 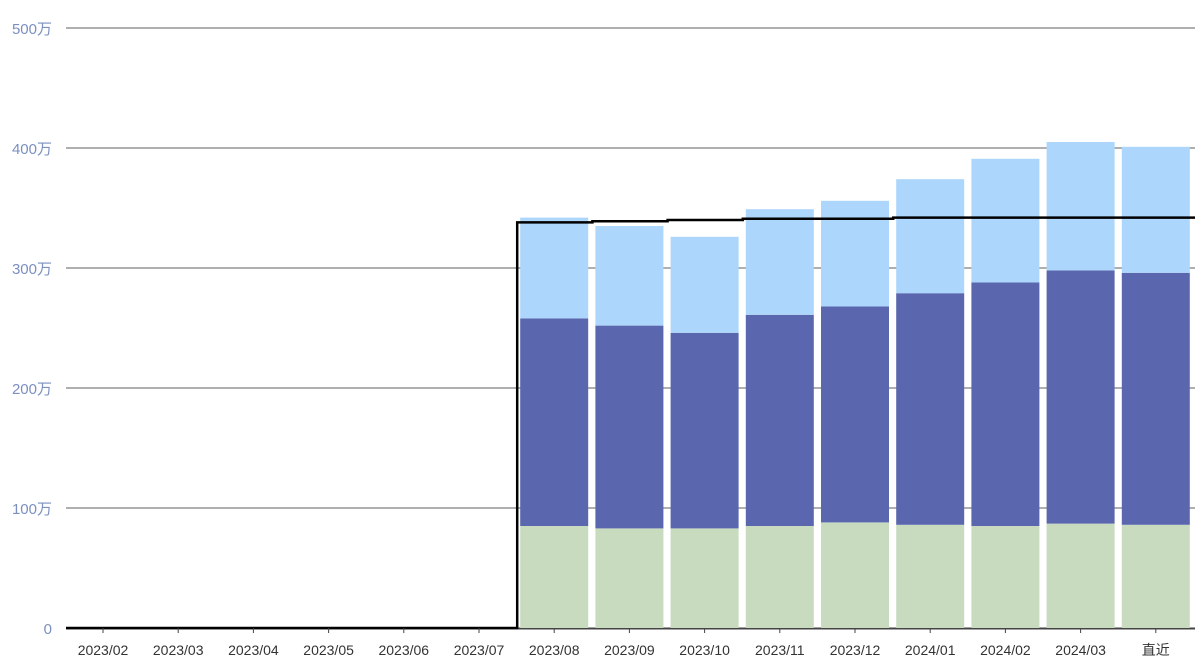 What do you see at coordinates (32, 329) in the screenshot?
I see `y-axis-ticks: 0 100万 200万 300万 400万 500万` at bounding box center [32, 329].